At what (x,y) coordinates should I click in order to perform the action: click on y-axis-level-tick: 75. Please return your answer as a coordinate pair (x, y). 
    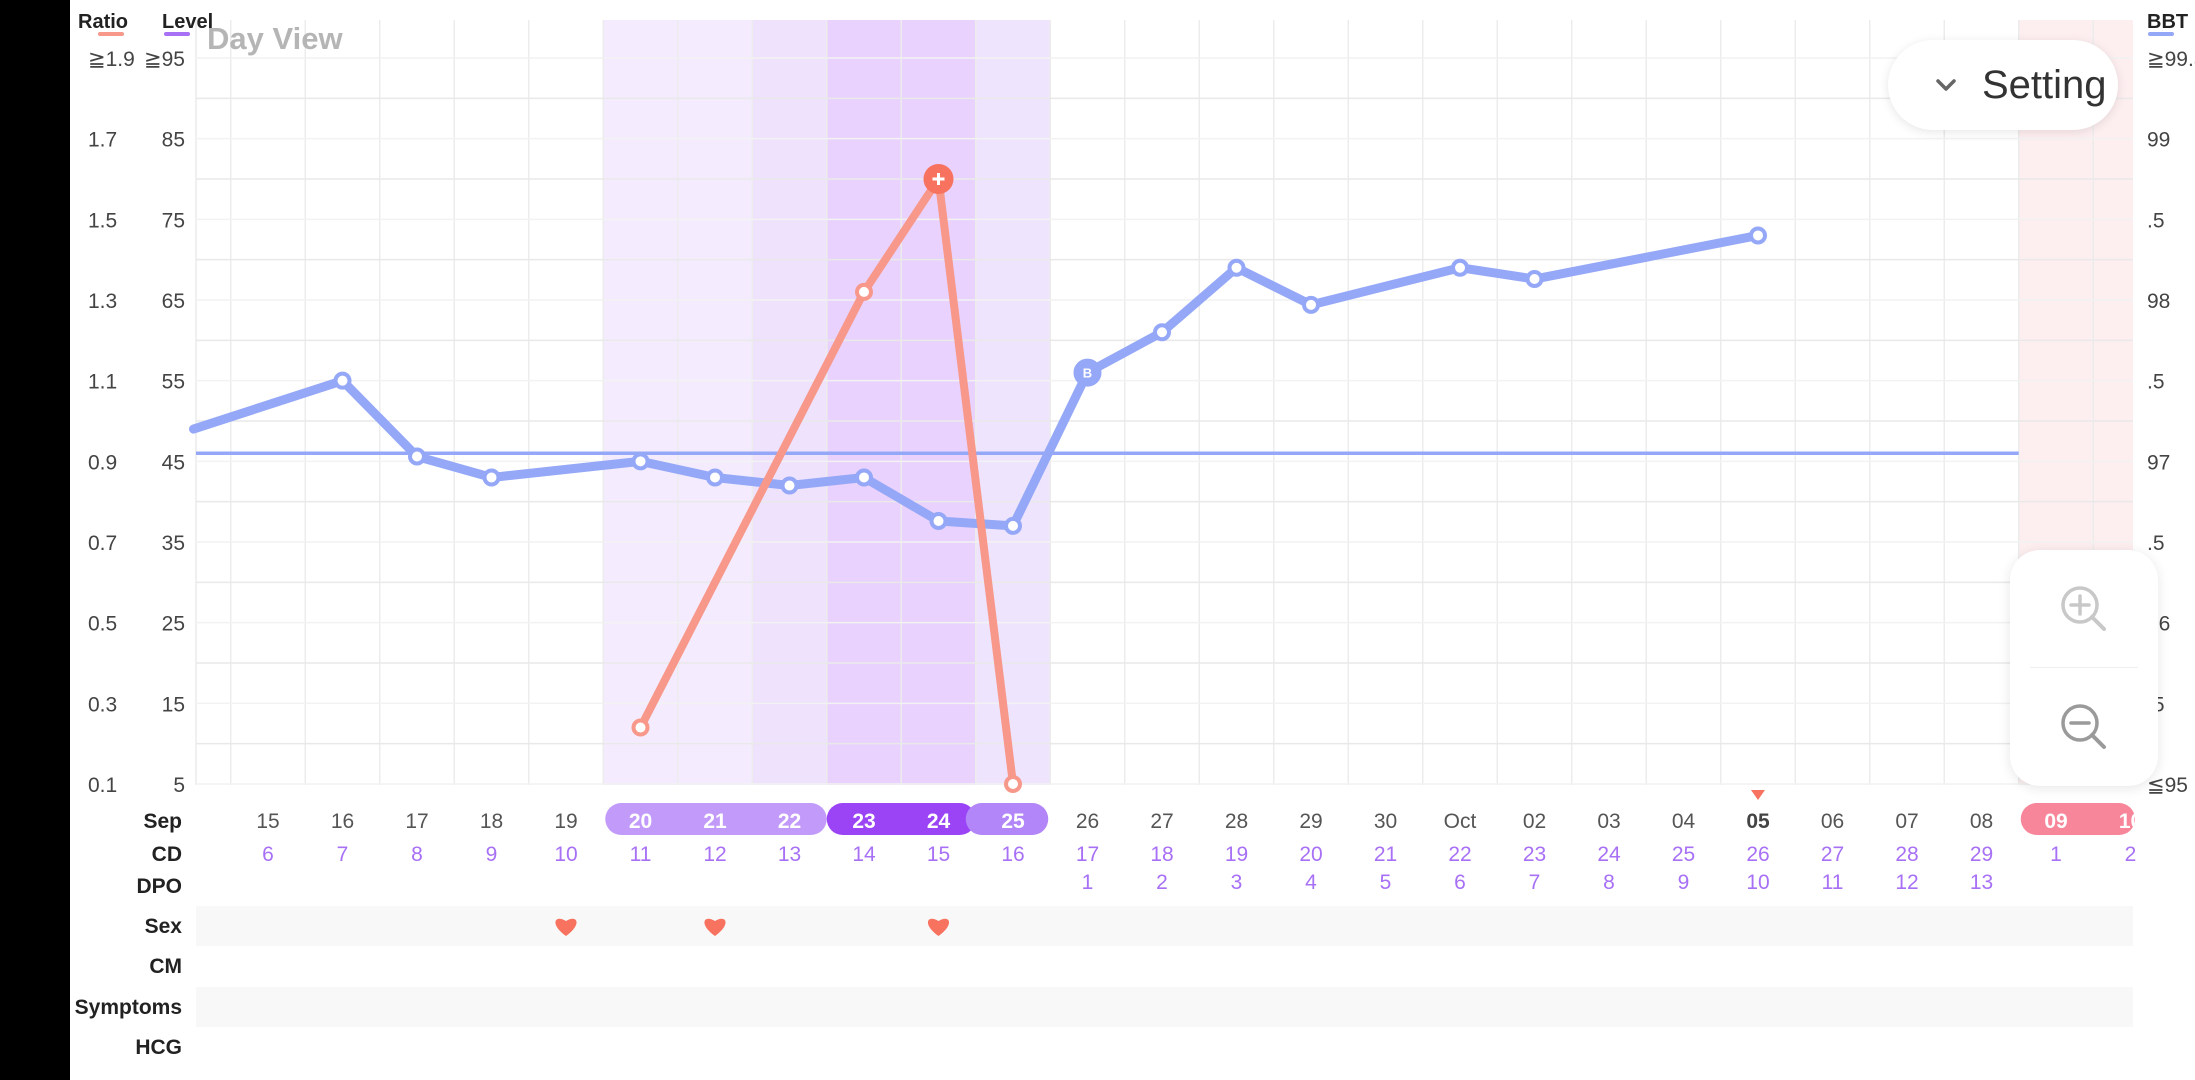
    Looking at the image, I should click on (173, 220).